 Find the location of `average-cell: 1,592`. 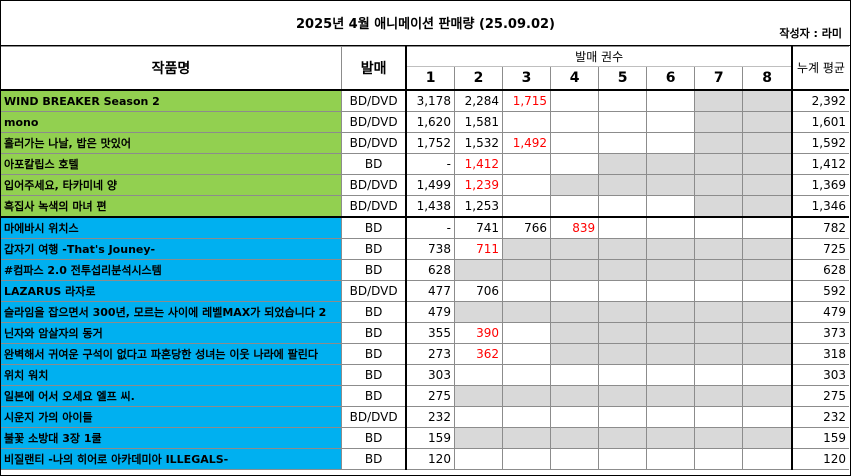

average-cell: 1,592 is located at coordinates (819, 143).